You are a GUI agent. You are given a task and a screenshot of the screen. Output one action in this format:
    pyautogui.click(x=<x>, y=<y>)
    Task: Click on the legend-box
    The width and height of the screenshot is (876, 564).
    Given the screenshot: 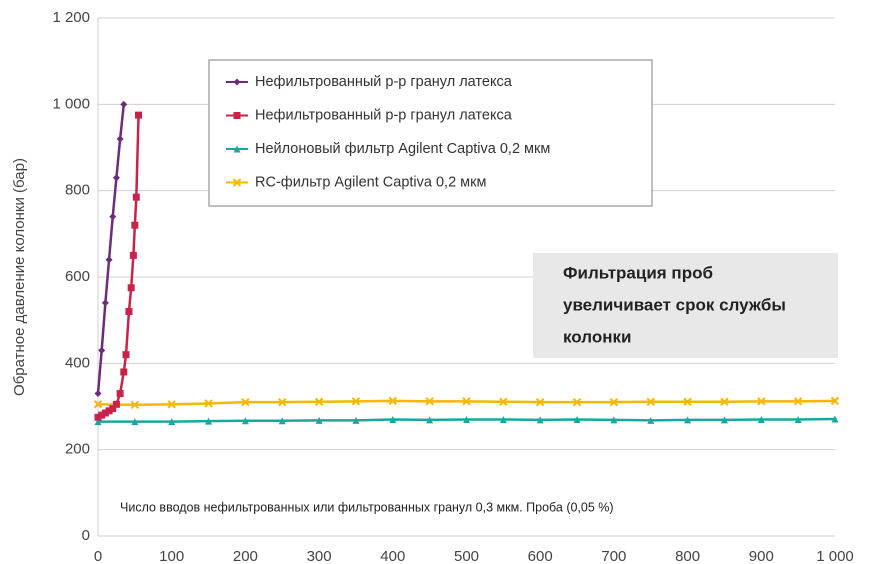 What is the action you would take?
    pyautogui.click(x=430, y=133)
    